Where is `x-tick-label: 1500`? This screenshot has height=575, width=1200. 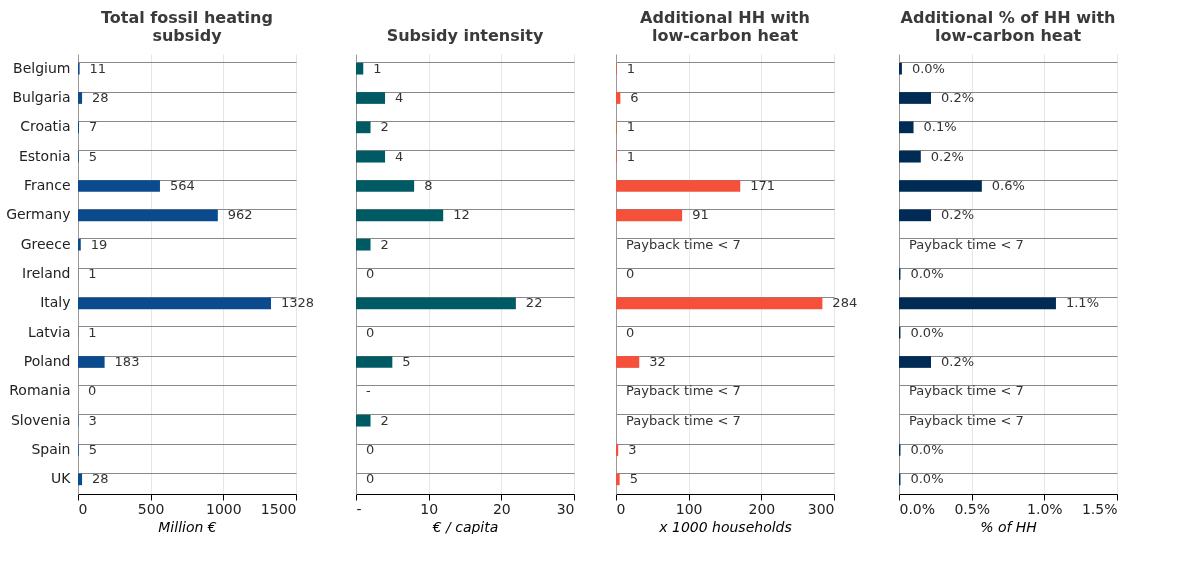 x-tick-label: 1500 is located at coordinates (278, 508).